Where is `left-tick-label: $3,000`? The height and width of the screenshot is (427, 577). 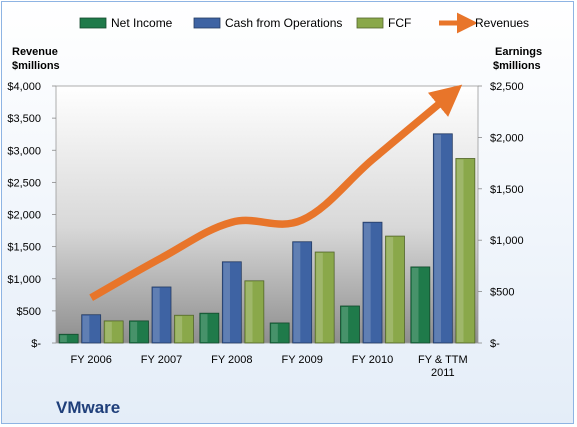 left-tick-label: $3,000 is located at coordinates (24, 151).